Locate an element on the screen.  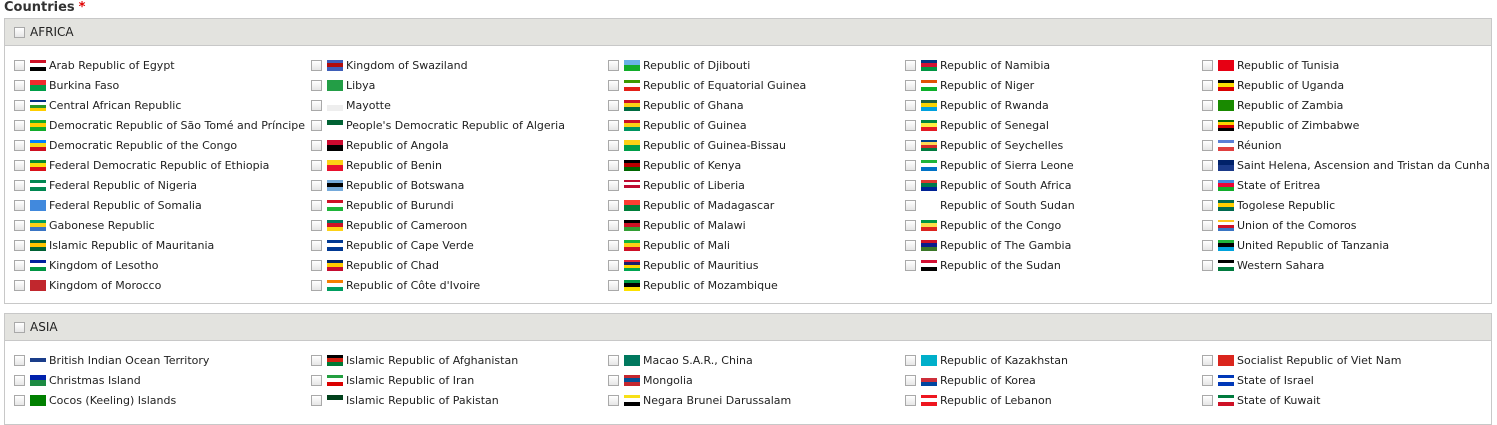
country-option: Republic of Equatorial Guinea is located at coordinates (707, 85).